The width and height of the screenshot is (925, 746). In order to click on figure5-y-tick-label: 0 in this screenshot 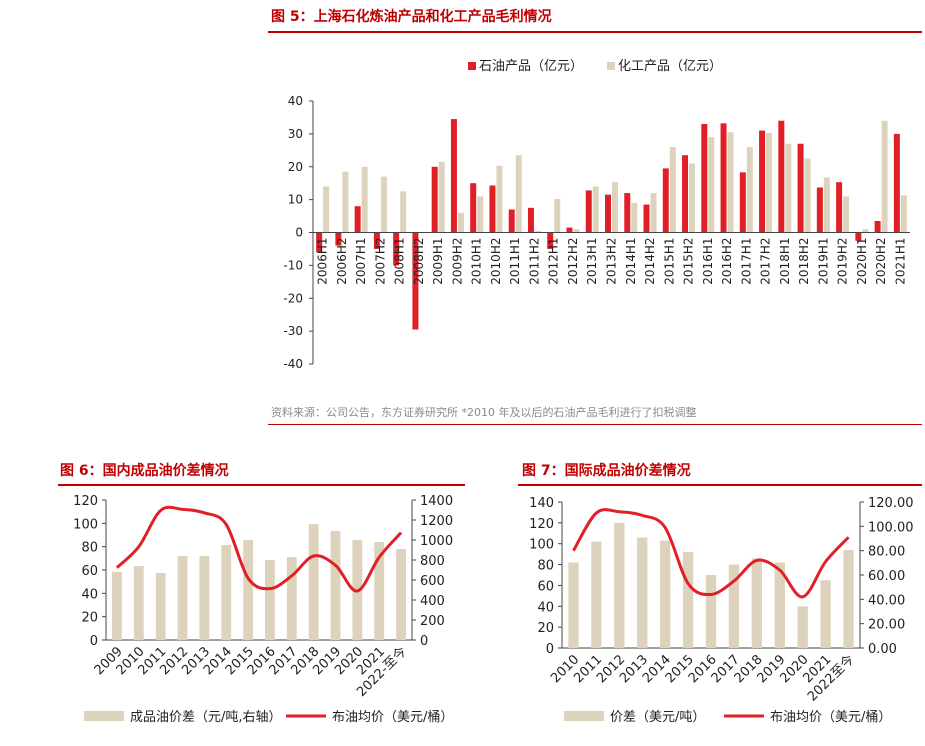, I will do `click(299, 233)`.